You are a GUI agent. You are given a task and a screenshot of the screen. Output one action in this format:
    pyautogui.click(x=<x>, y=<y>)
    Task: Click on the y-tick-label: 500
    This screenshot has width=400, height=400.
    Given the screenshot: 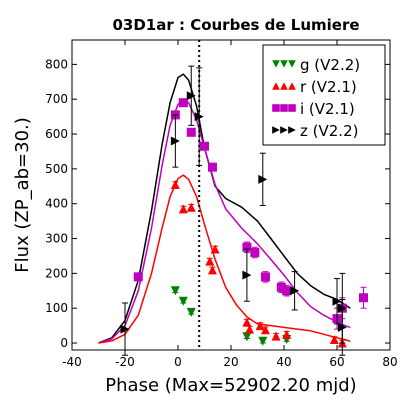 What is the action you would take?
    pyautogui.click(x=56, y=169)
    